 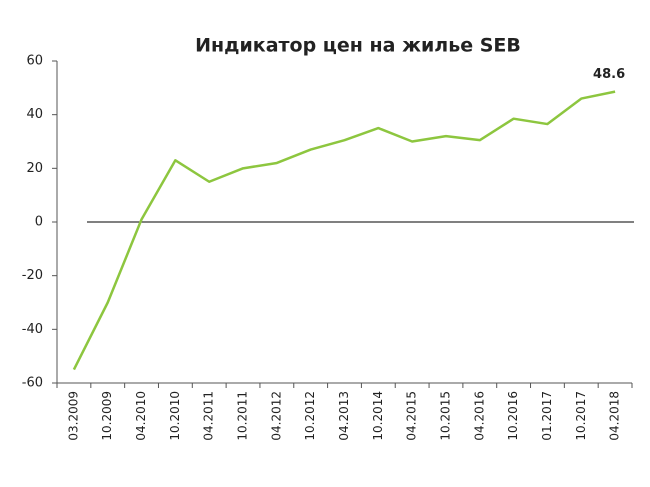 I want to click on y-tick-label: 0, so click(x=39, y=222).